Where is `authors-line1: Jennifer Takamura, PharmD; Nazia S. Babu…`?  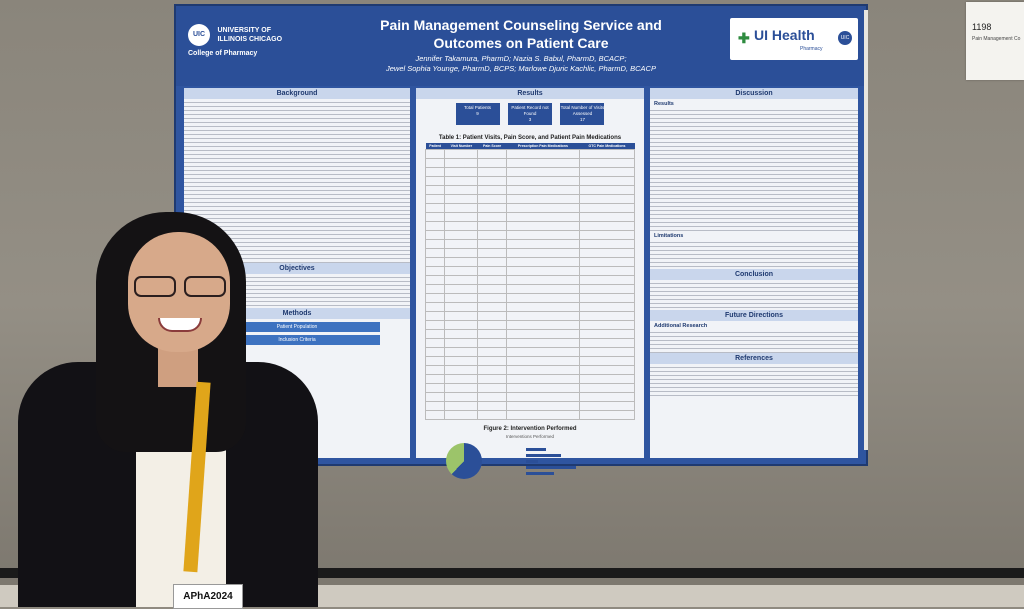
authors-line1: Jennifer Takamura, PharmD; Nazia S. Babu… is located at coordinates (521, 58).